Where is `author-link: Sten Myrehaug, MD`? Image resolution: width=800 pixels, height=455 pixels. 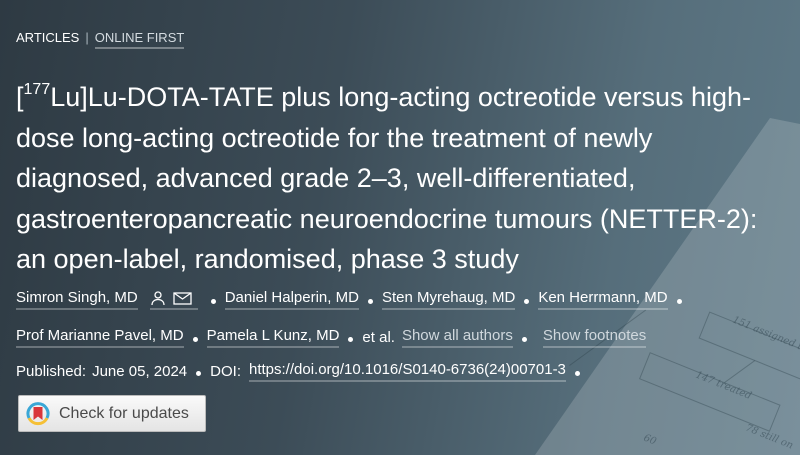 author-link: Sten Myrehaug, MD is located at coordinates (448, 299).